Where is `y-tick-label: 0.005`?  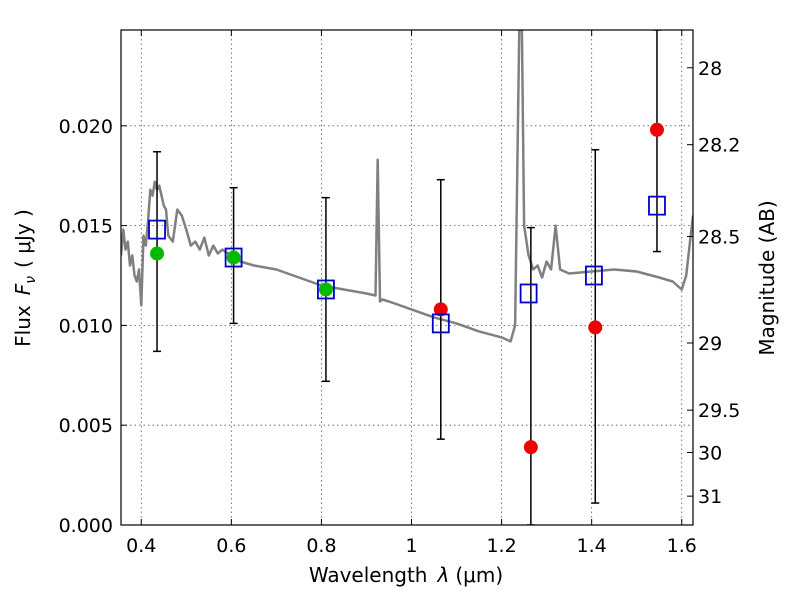 y-tick-label: 0.005 is located at coordinates (86, 426).